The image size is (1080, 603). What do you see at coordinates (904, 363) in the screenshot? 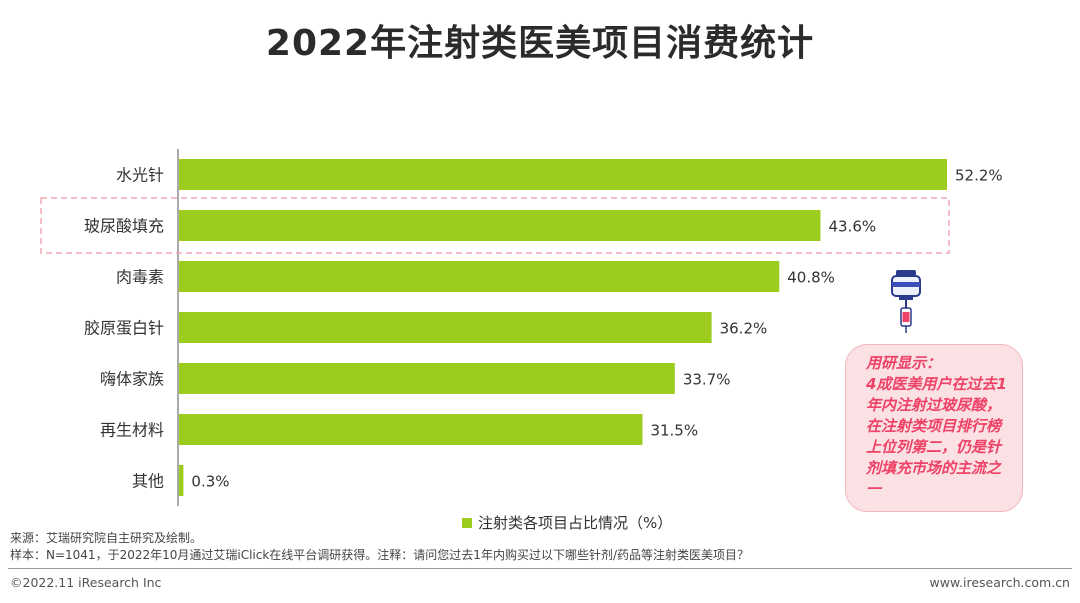
I see `insight-title: 用研显示：` at bounding box center [904, 363].